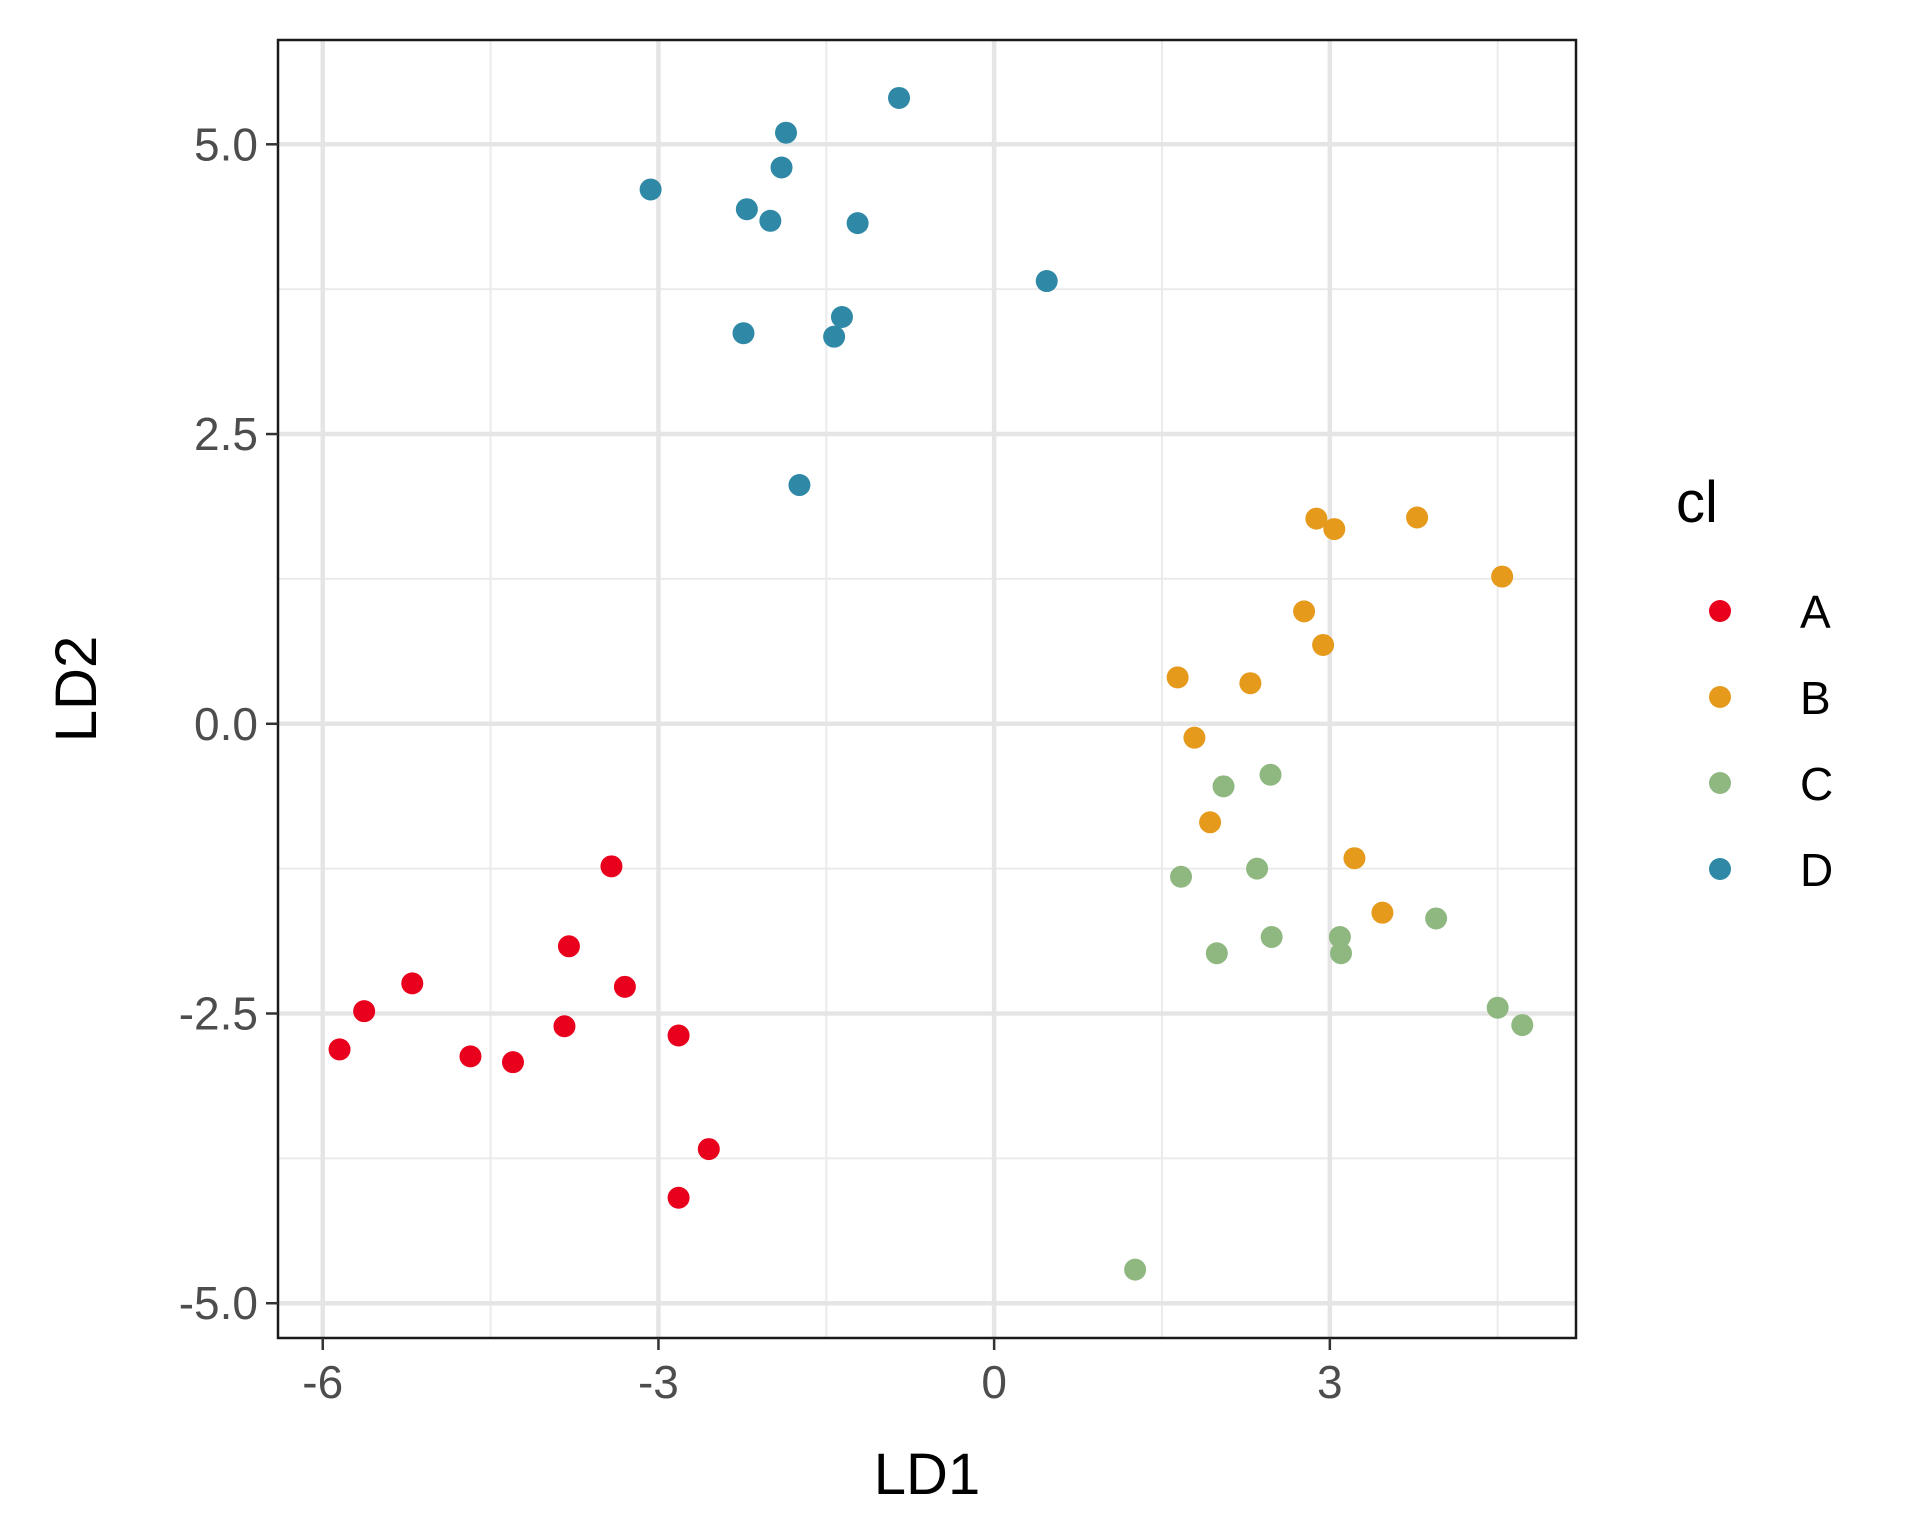  What do you see at coordinates (226, 144) in the screenshot?
I see `y-tick-label: 5.0` at bounding box center [226, 144].